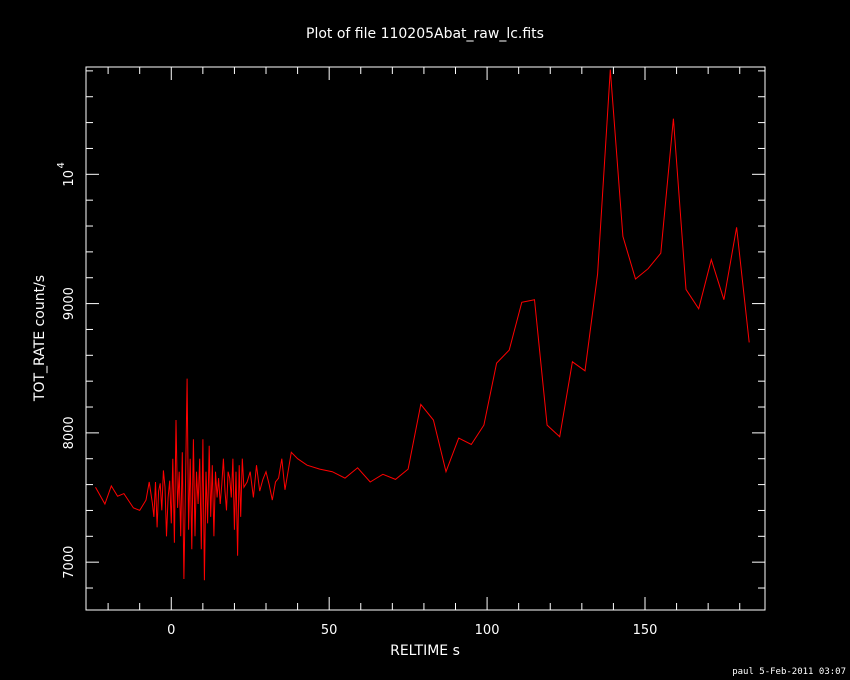  I want to click on chart-title: Plot of file 110205Abat_raw_lc.fits, so click(425, 34).